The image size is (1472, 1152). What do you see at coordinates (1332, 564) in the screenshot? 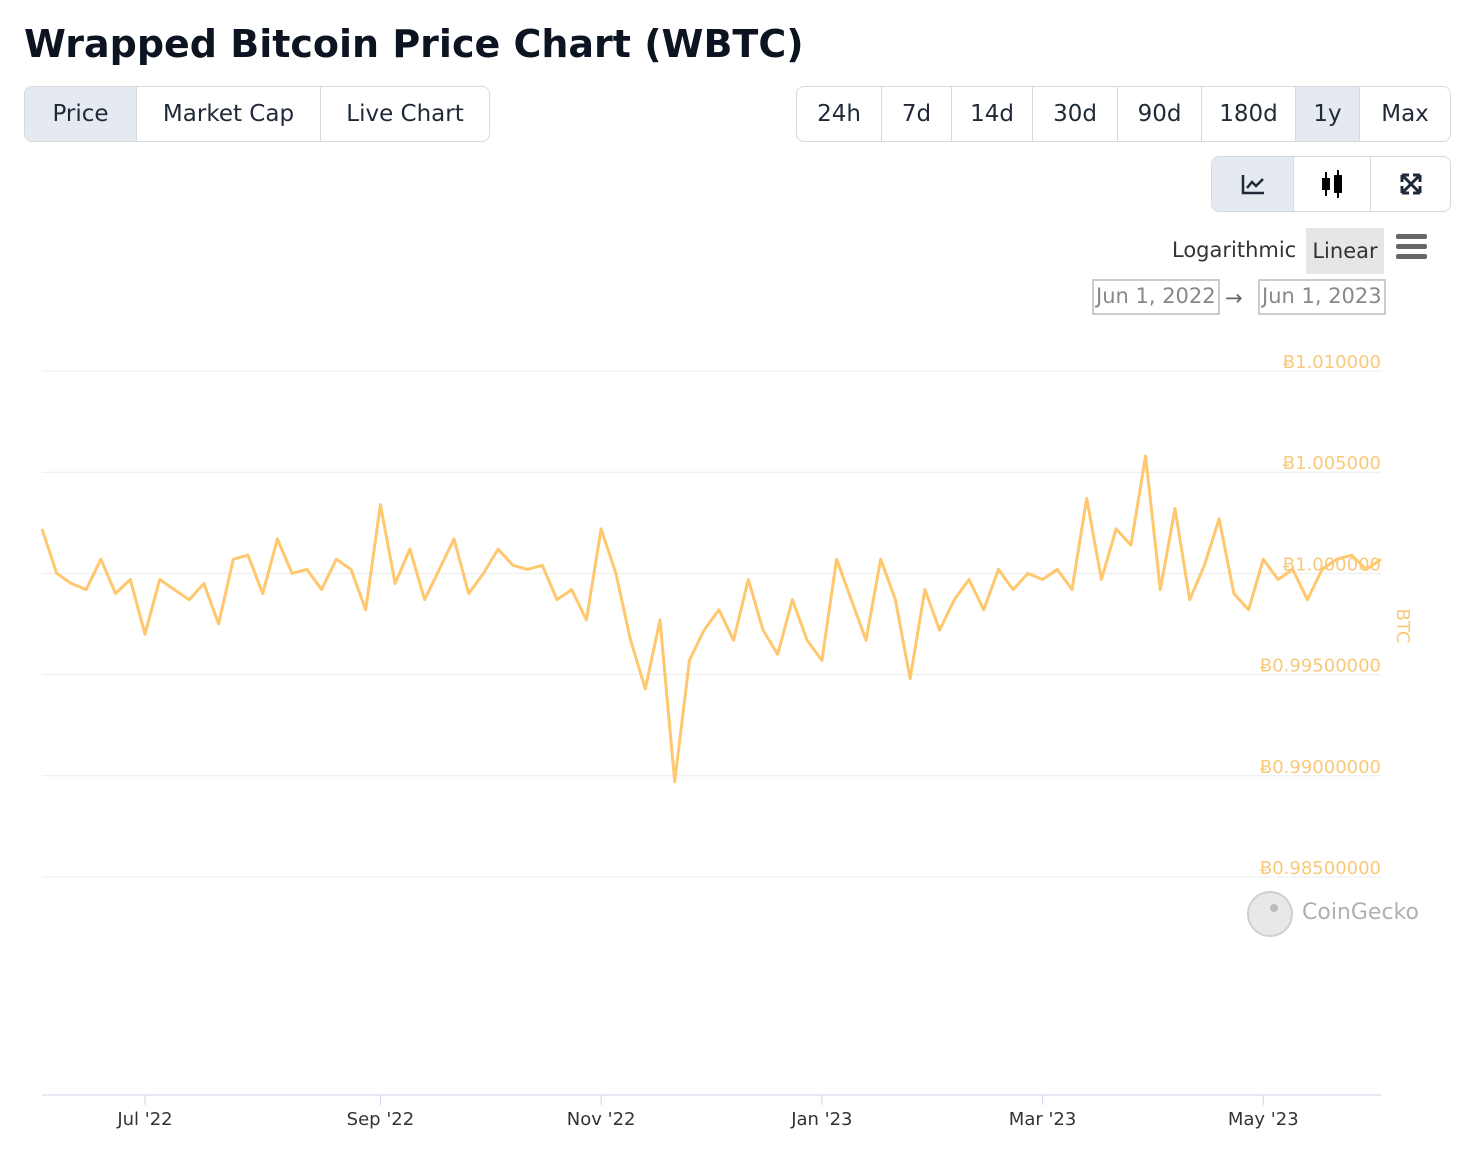
I see `y-tick-label: Ƀ1.000000` at bounding box center [1332, 564].